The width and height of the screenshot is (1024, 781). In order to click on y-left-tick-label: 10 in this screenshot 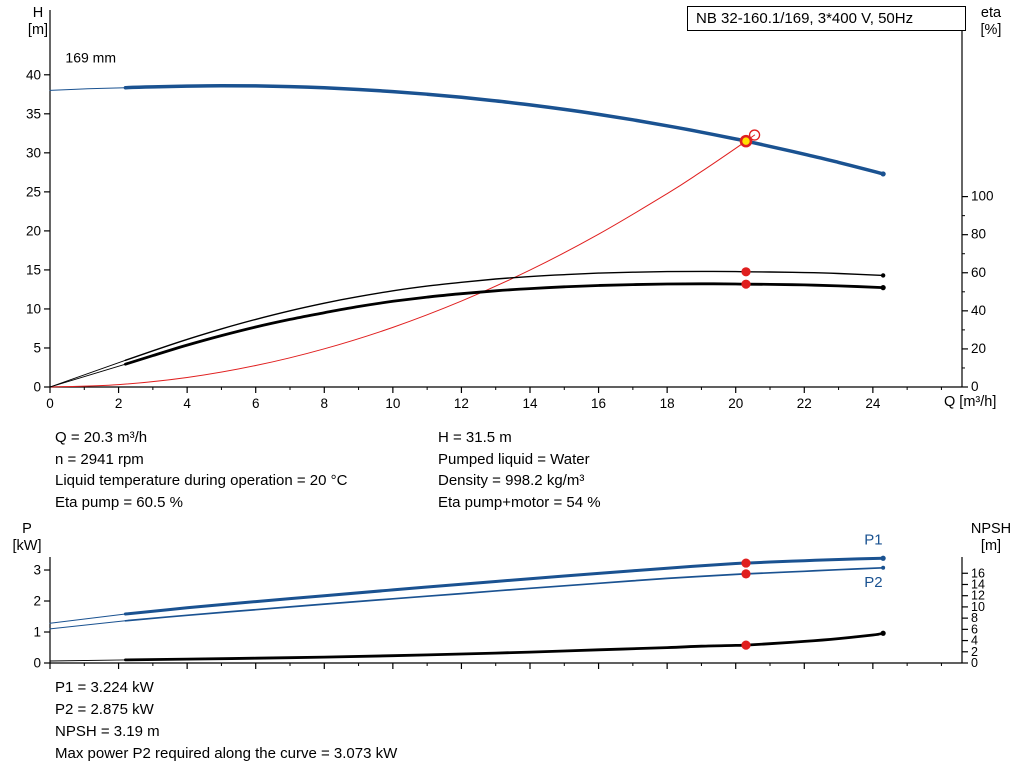, I will do `click(33, 308)`.